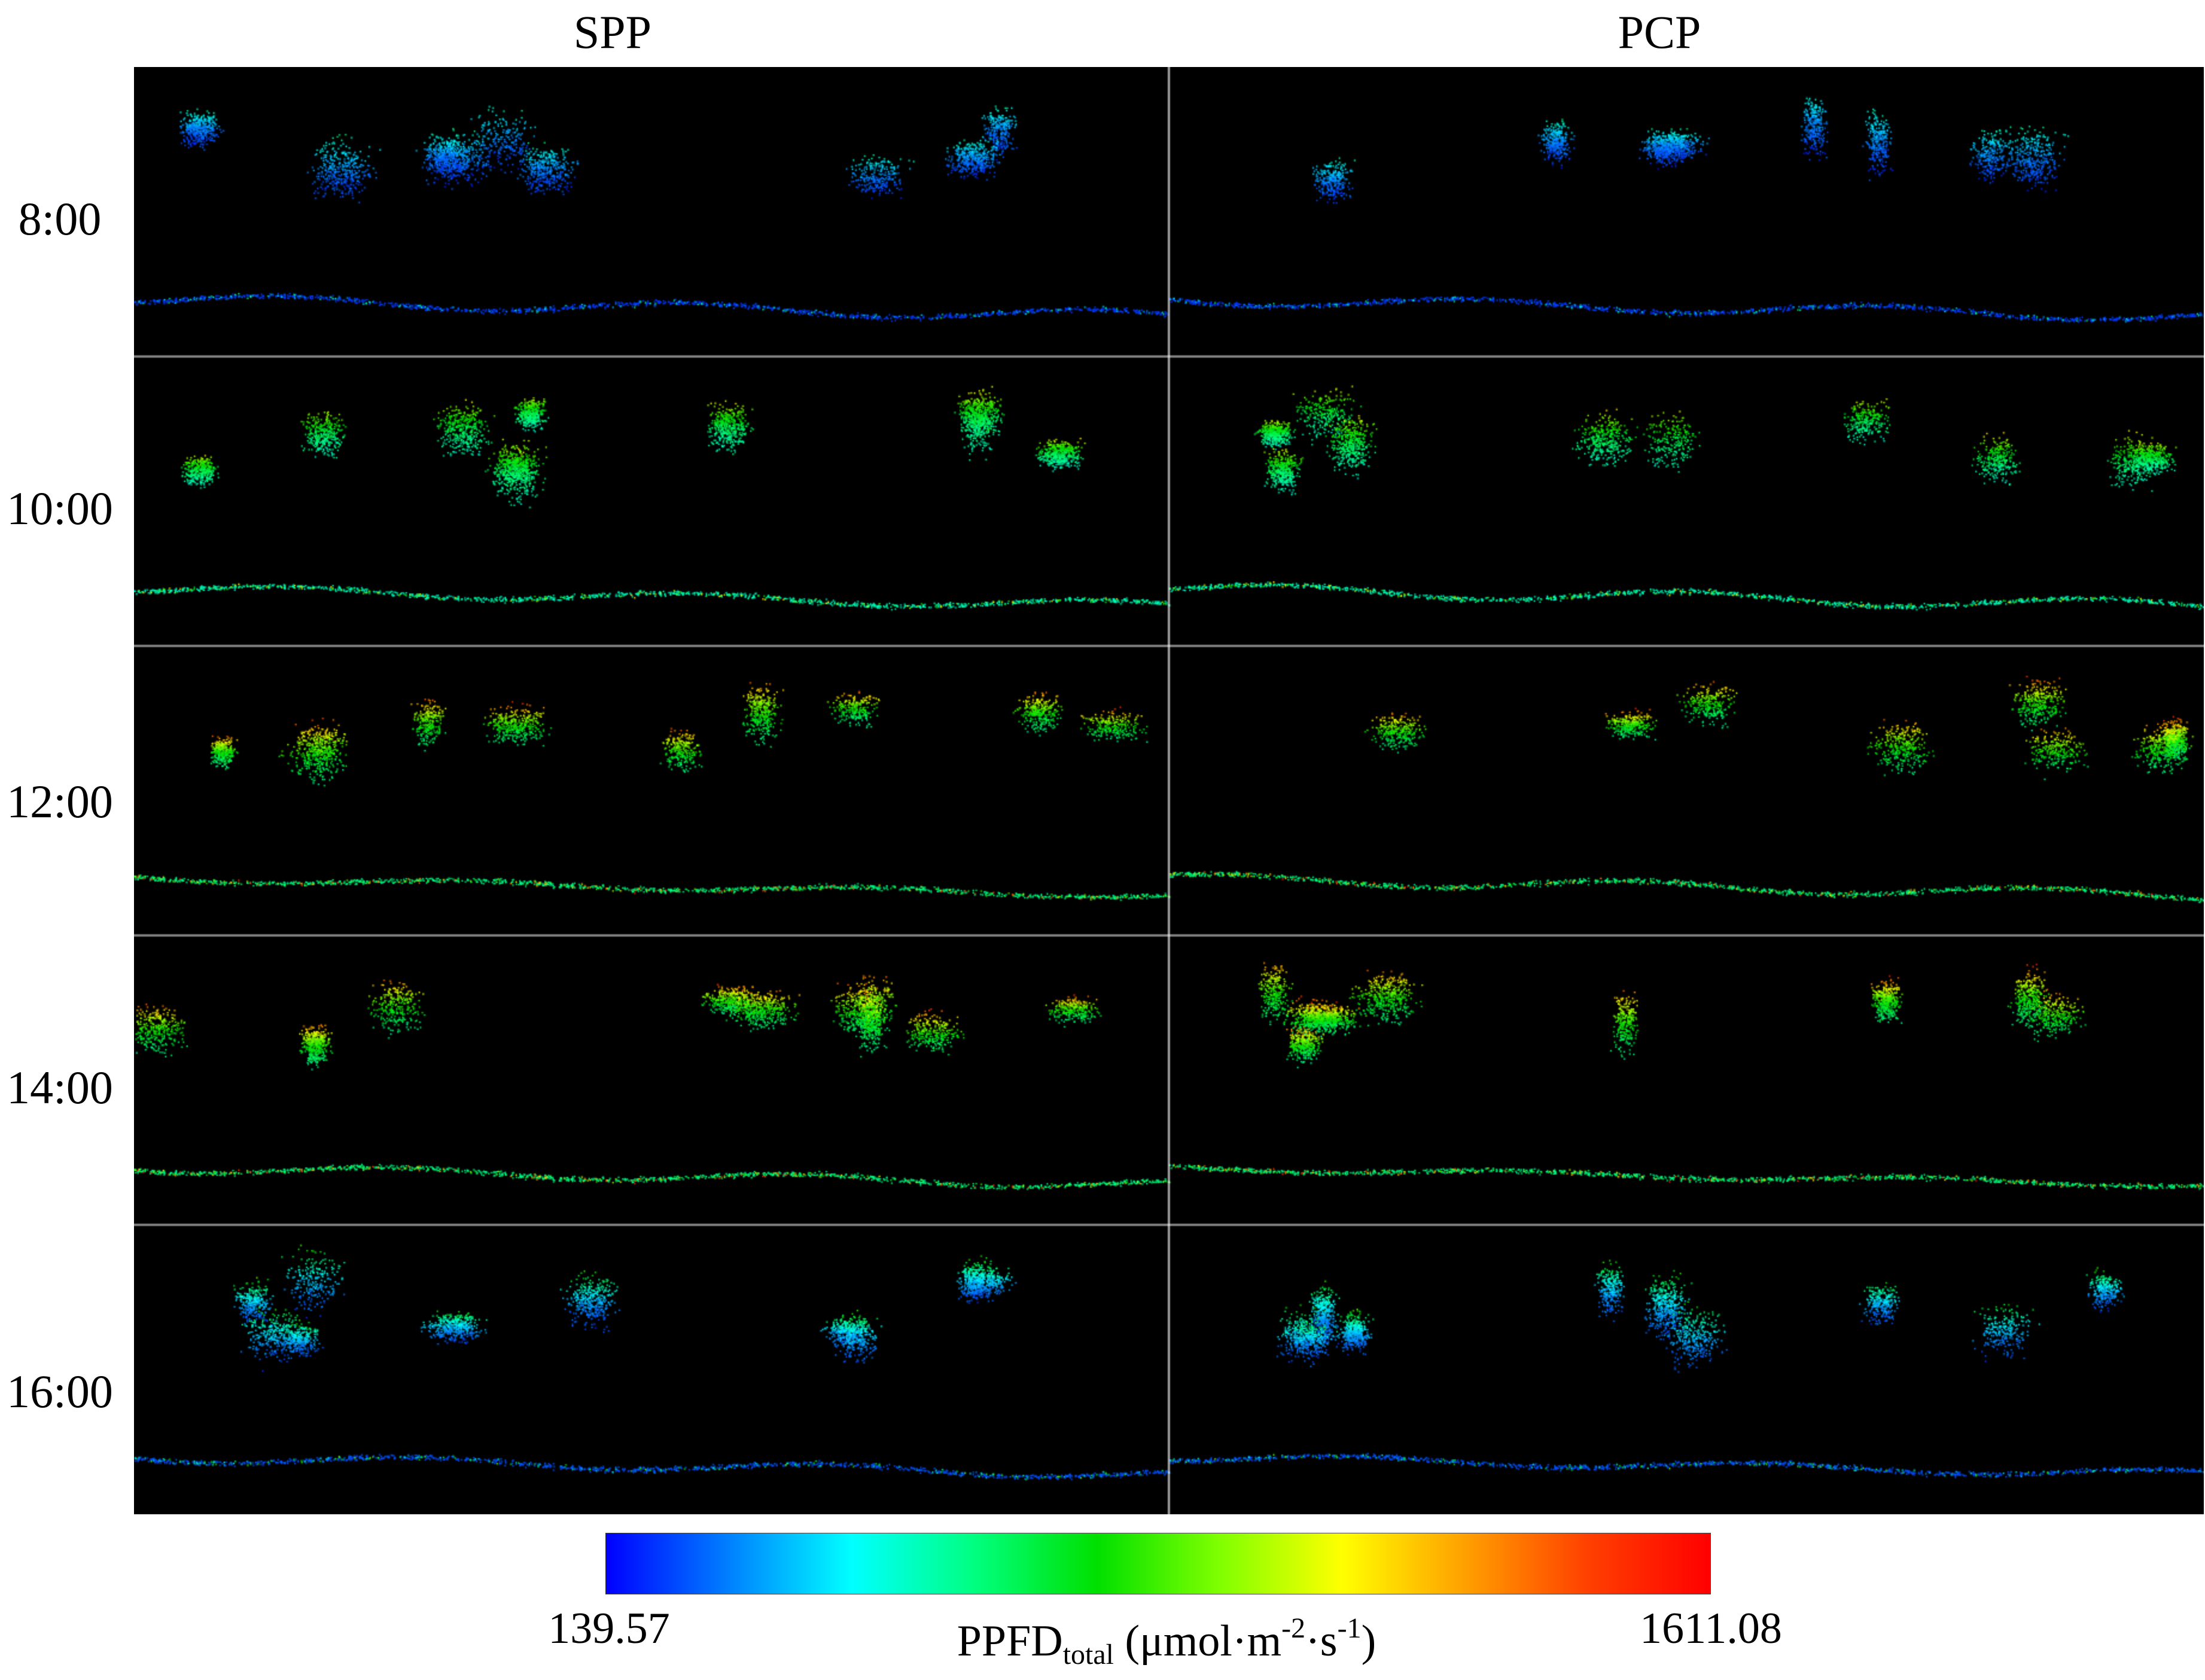  Describe the element at coordinates (60, 508) in the screenshot. I see `row-label-1000: 10:00` at that location.